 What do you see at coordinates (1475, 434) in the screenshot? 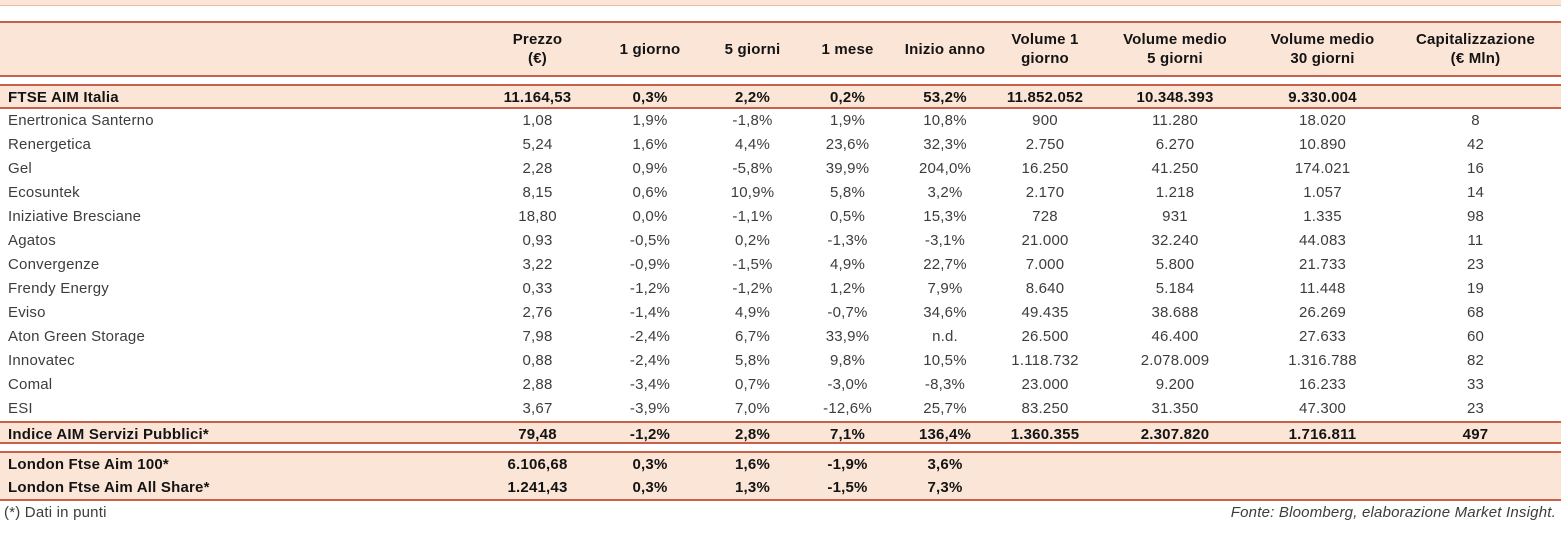
I see `row-value: 497` at bounding box center [1475, 434].